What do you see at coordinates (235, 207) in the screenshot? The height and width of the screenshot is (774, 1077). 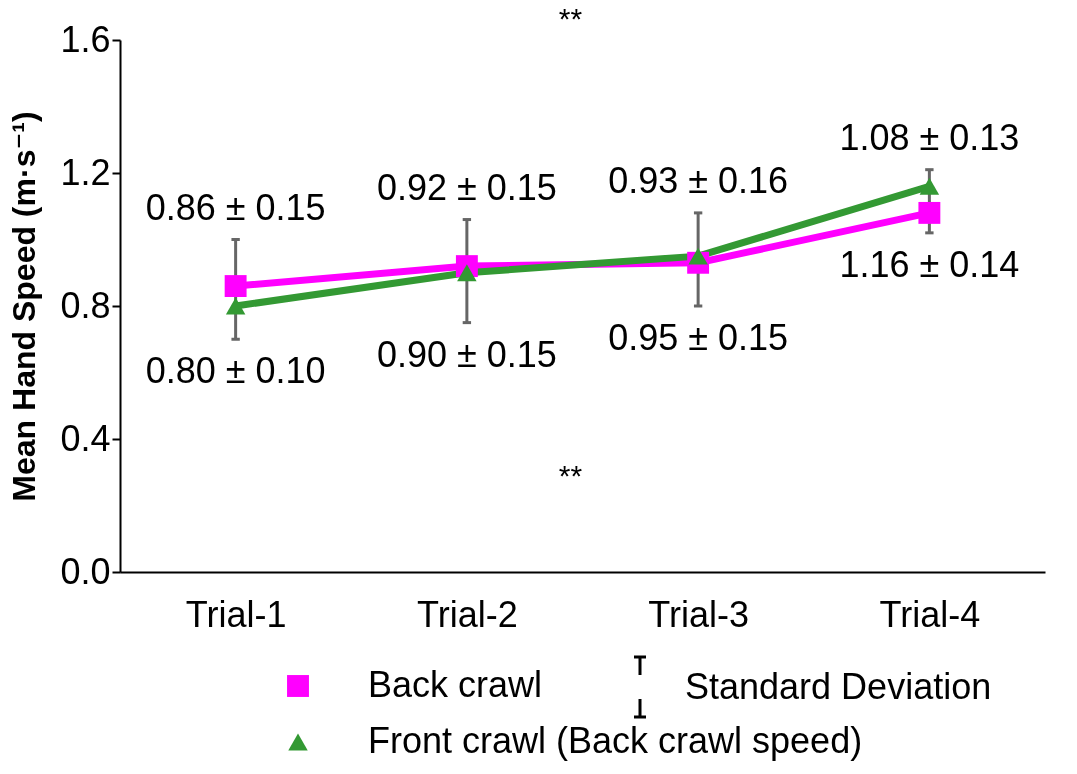 I see `data-label: 0.86 ± 0.15` at bounding box center [235, 207].